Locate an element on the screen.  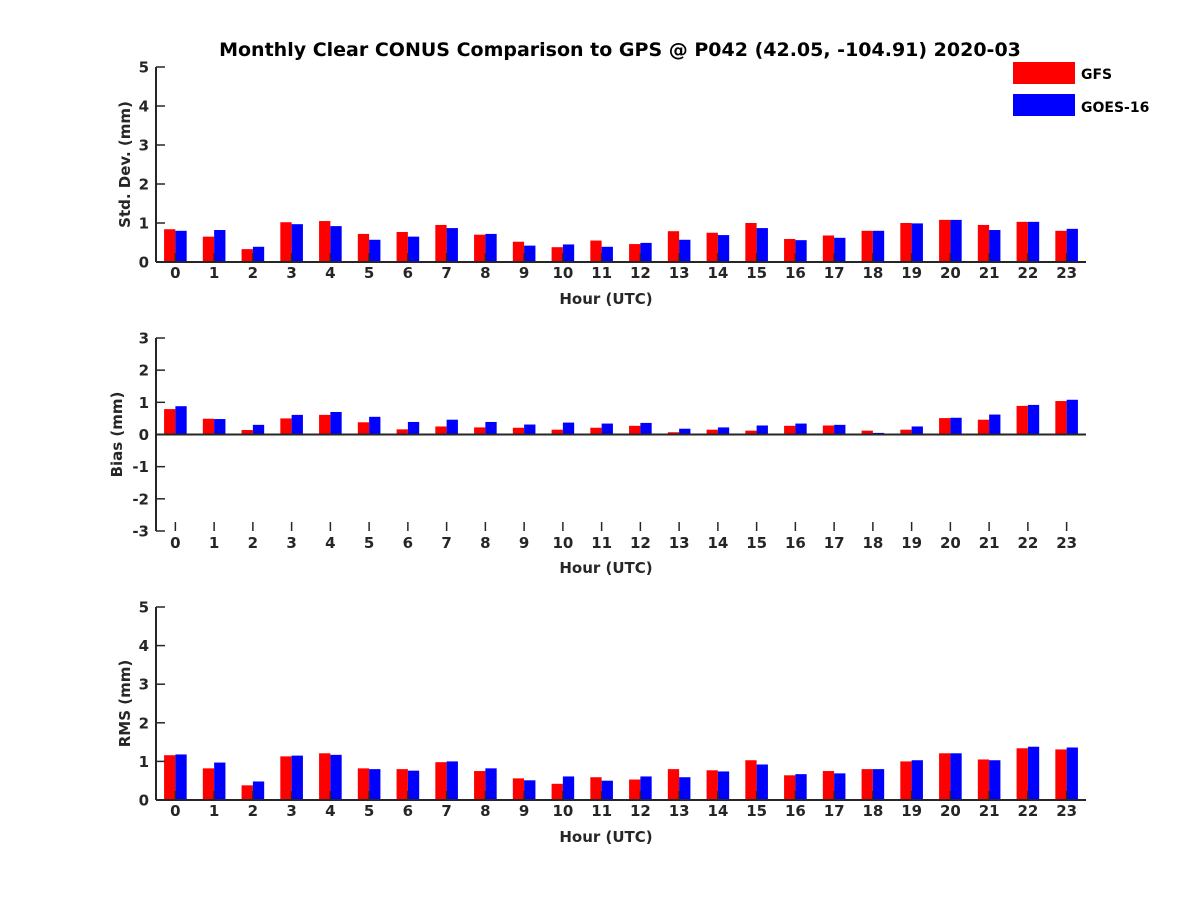
bias-y-tick-label: 3 is located at coordinates (144, 339).